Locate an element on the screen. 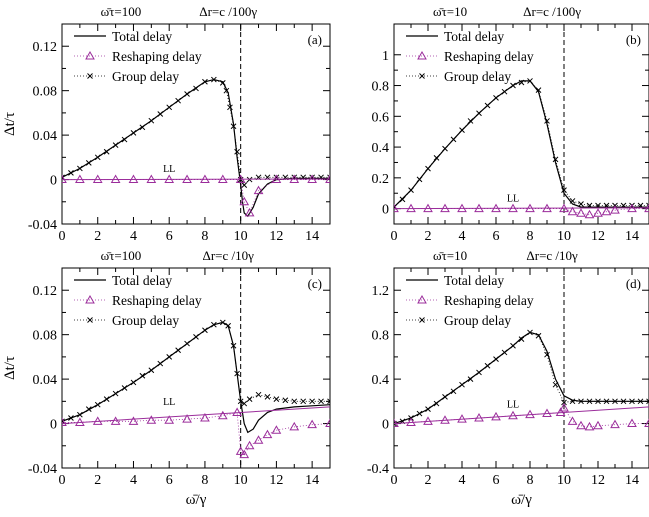  header-delta-r: Δr=c /100γ is located at coordinates (552, 11).